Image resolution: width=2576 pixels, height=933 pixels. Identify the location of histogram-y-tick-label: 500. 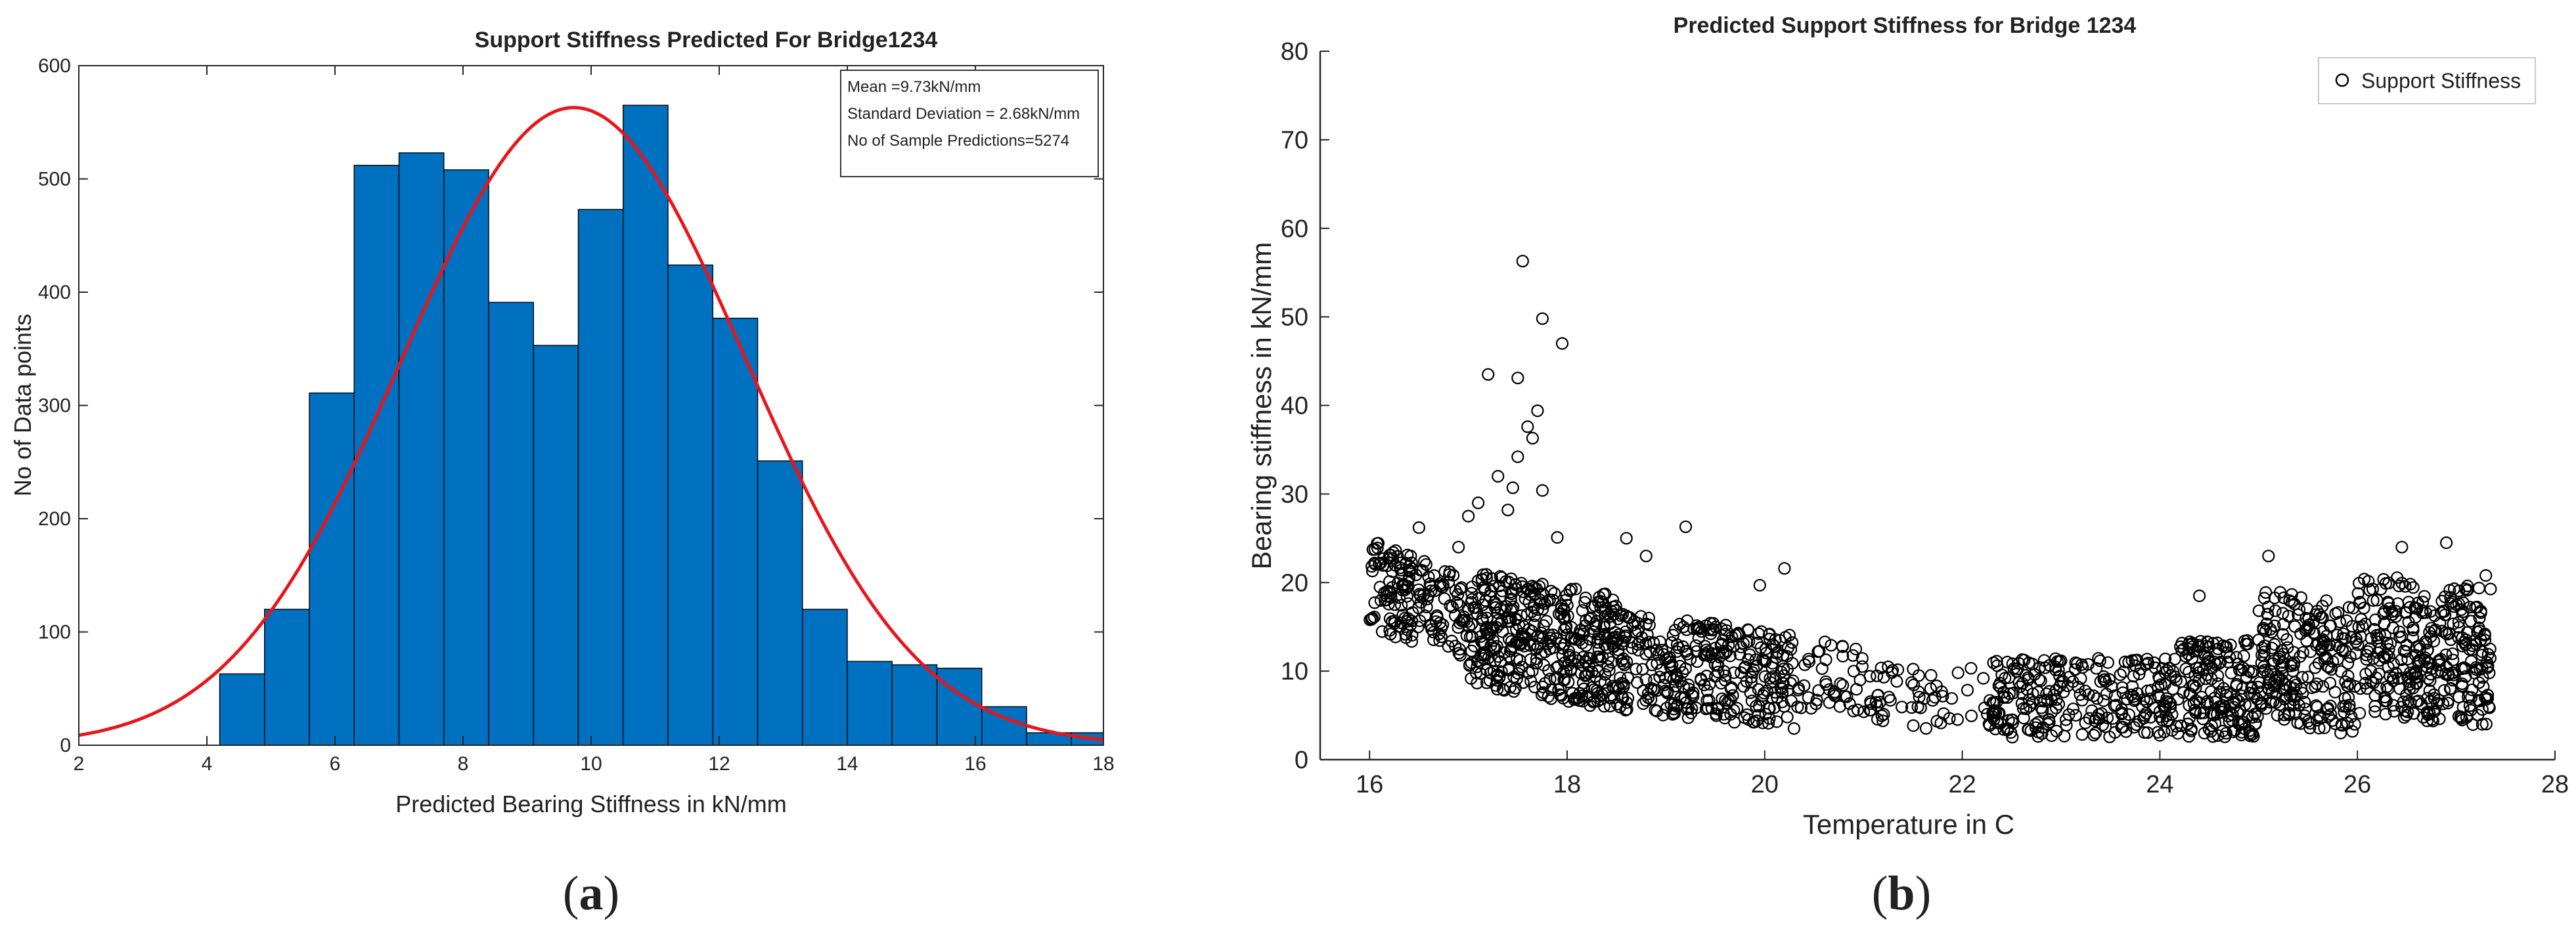
(55, 179).